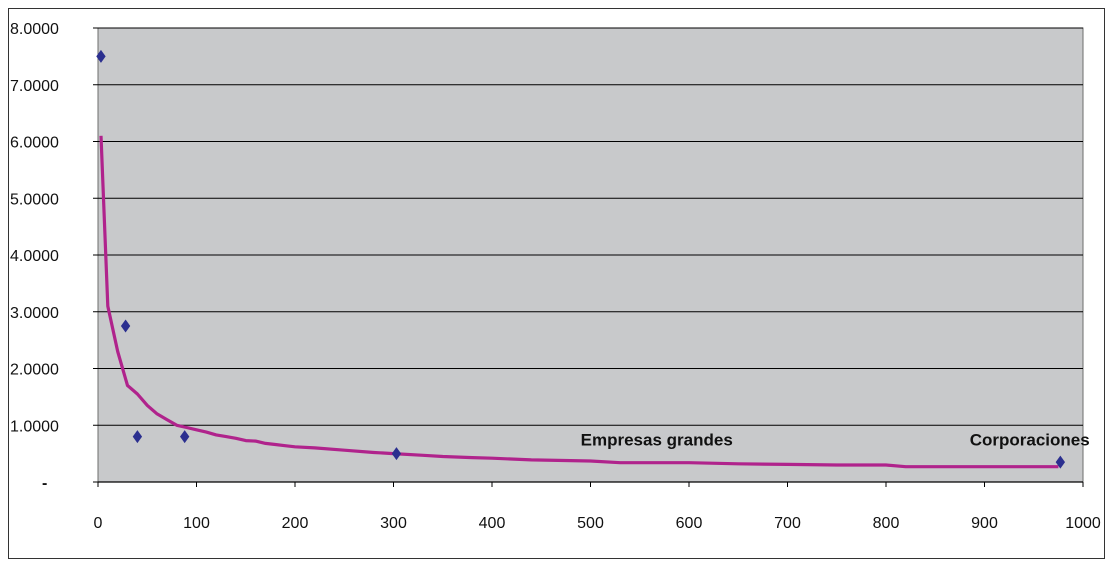 This screenshot has width=1113, height=567. What do you see at coordinates (34, 86) in the screenshot?
I see `y-tick-label: 7.0000` at bounding box center [34, 86].